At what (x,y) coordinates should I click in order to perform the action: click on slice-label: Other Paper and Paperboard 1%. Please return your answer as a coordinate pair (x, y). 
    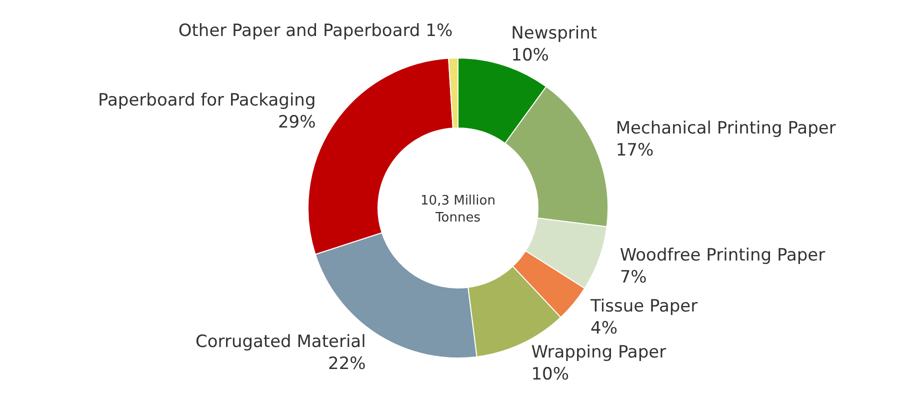
    Looking at the image, I should click on (315, 31).